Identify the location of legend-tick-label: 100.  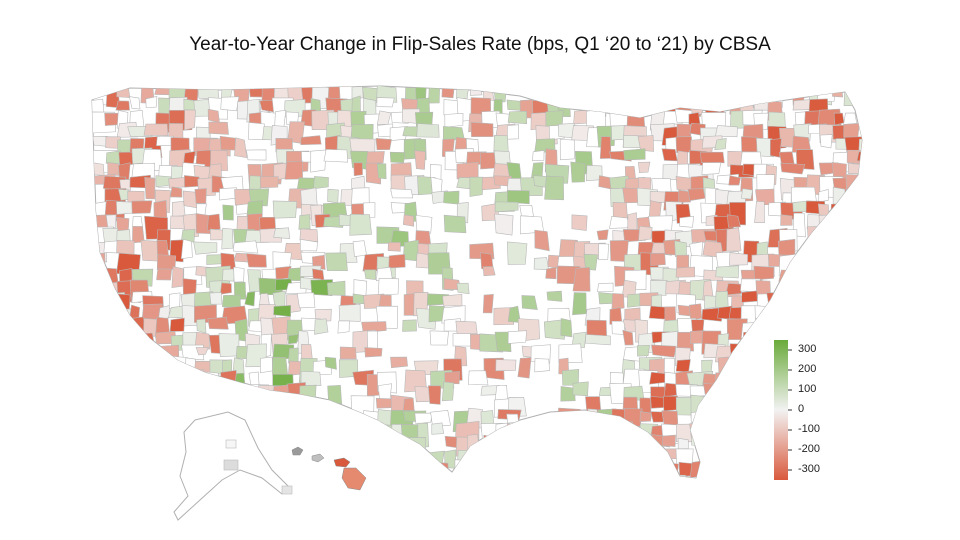
(807, 389).